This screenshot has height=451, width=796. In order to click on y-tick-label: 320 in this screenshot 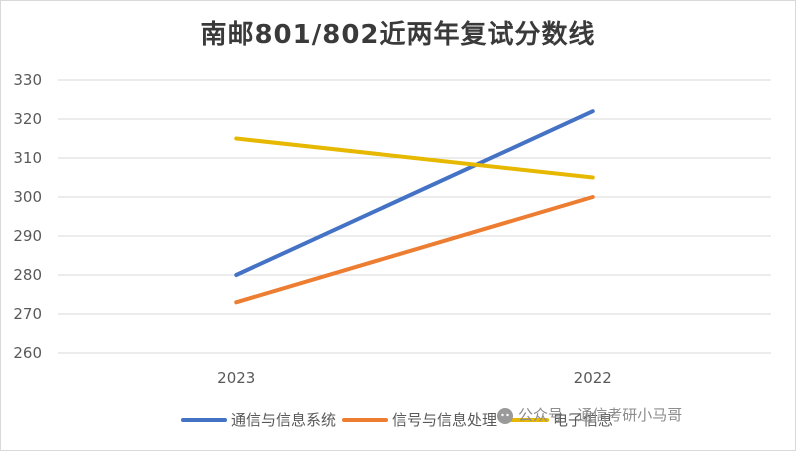, I will do `click(27, 119)`.